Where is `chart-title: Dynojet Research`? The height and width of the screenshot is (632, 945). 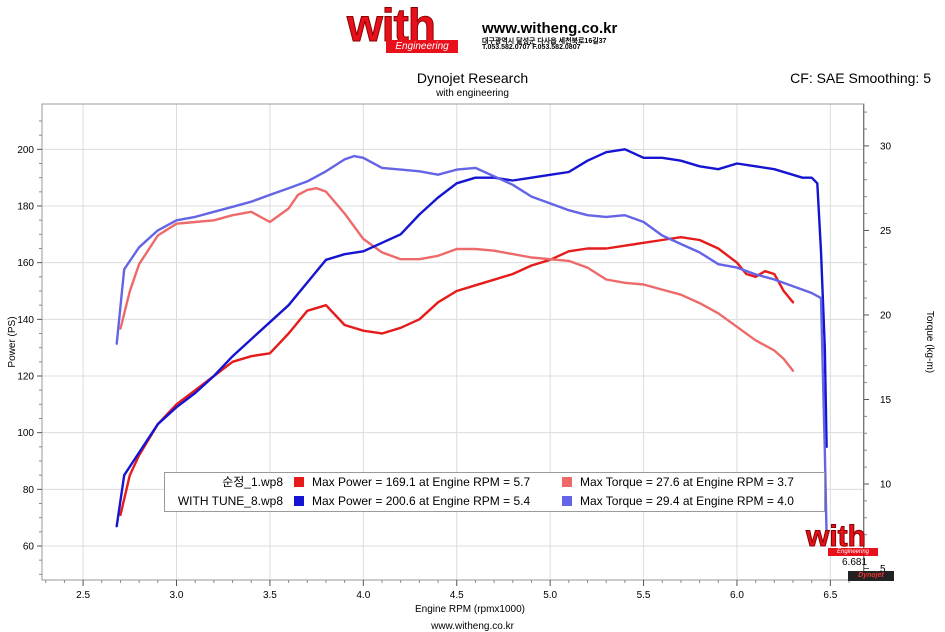 chart-title: Dynojet Research is located at coordinates (472, 78).